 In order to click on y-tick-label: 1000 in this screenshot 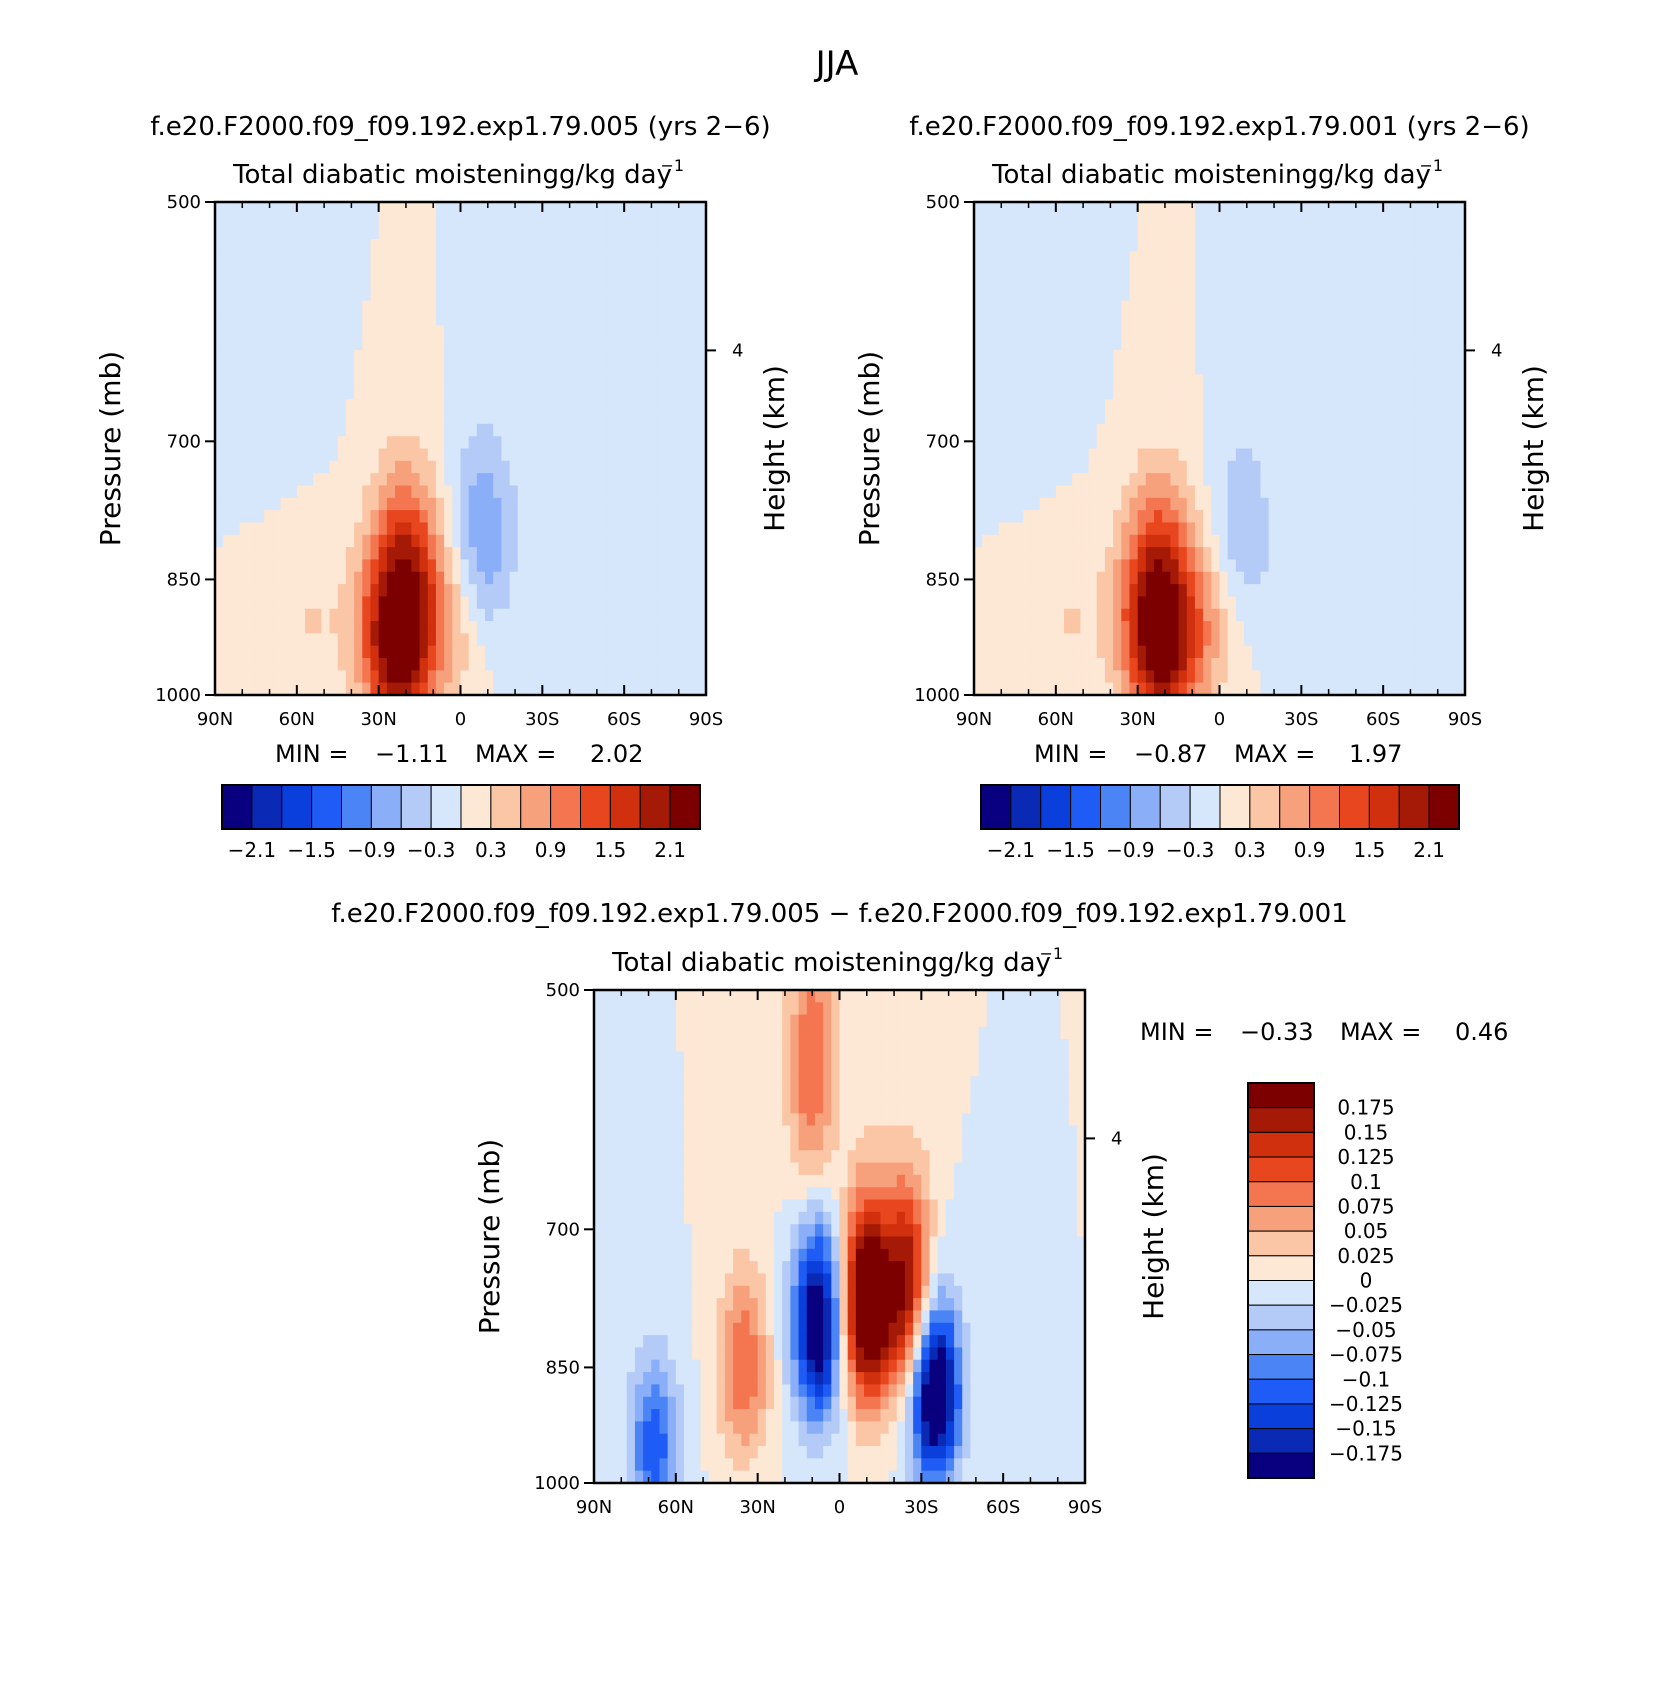, I will do `click(178, 695)`.